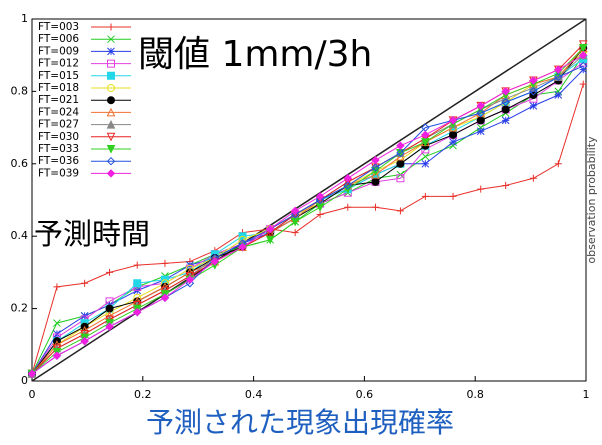 The height and width of the screenshot is (445, 602). What do you see at coordinates (20, 90) in the screenshot?
I see `y-tick-label: 0.8` at bounding box center [20, 90].